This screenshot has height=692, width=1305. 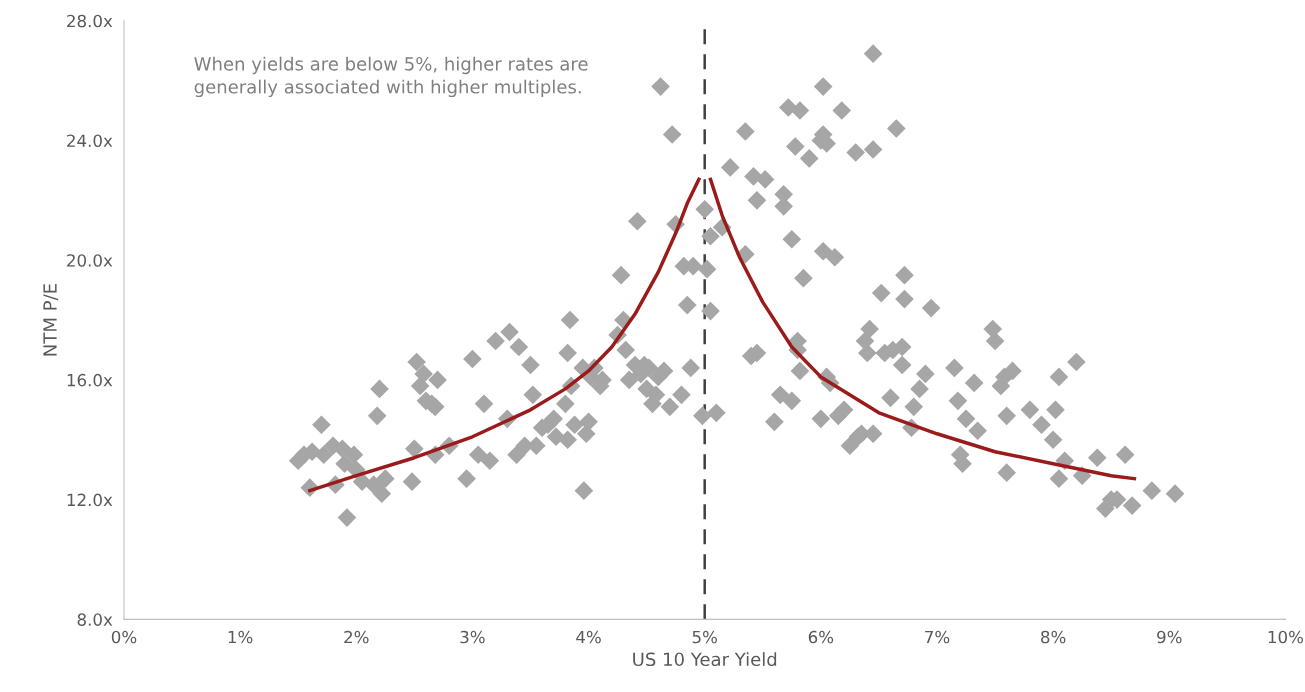 I want to click on y-axis-title: NTM P/E, so click(x=51, y=320).